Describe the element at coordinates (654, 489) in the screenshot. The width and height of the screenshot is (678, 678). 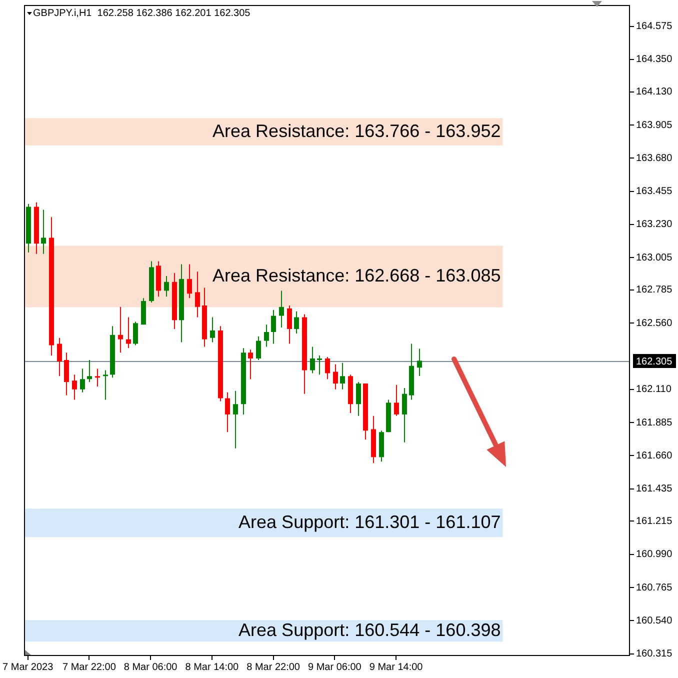
I see `y-tick-label: 161.435` at that location.